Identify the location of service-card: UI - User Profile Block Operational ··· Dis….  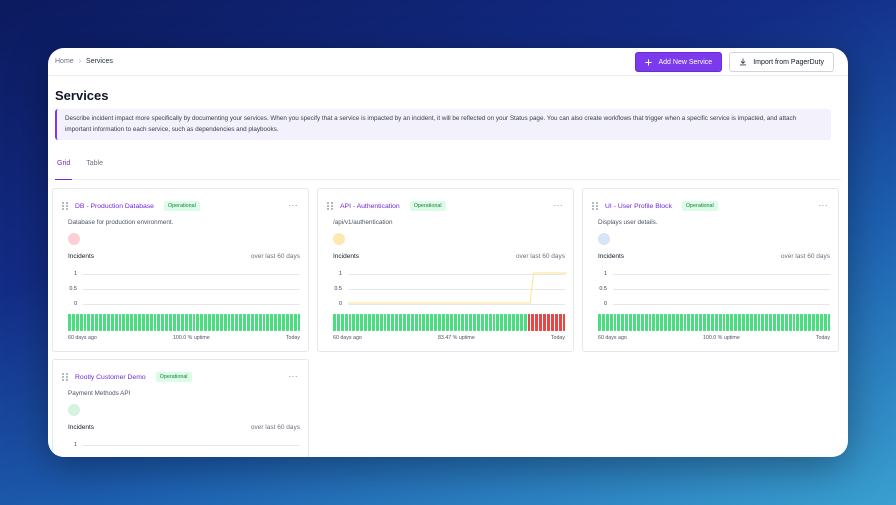
(710, 270).